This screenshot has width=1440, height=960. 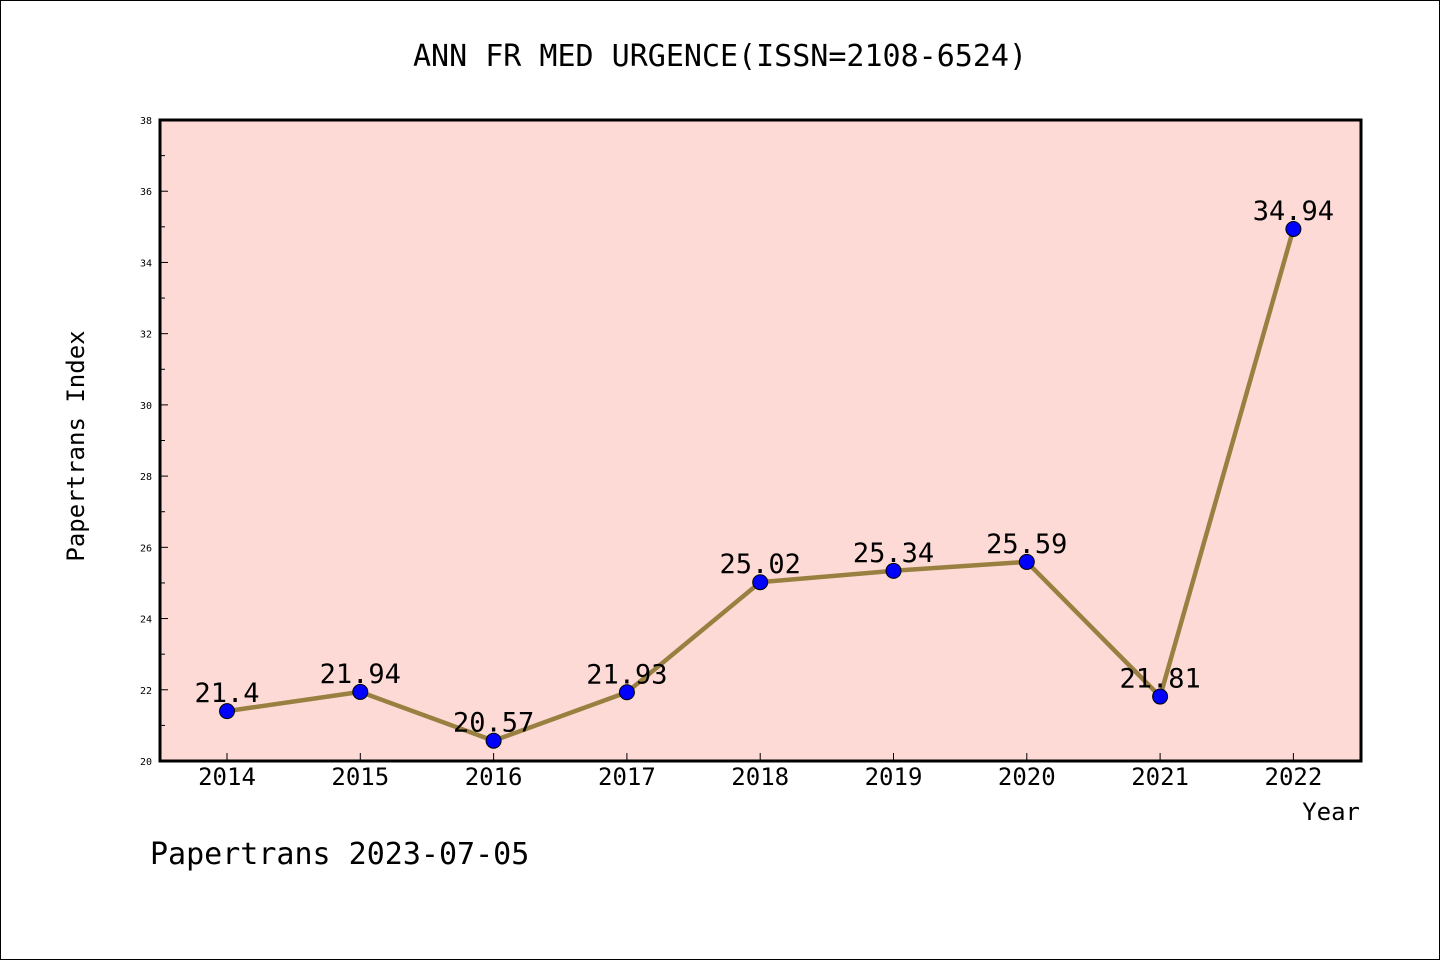 What do you see at coordinates (894, 777) in the screenshot?
I see `x-tick-label: 2019` at bounding box center [894, 777].